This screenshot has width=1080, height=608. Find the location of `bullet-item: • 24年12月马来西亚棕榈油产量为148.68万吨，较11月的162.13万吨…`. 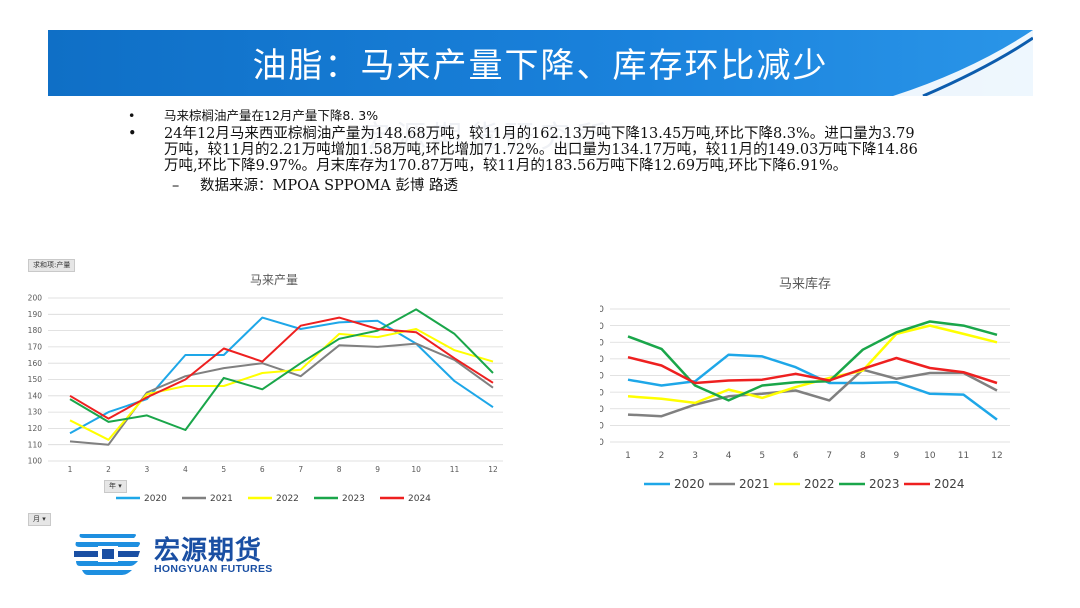

bullet-item: • 24年12月马来西亚棕榈油产量为148.68万吨，较11月的162.13万吨… is located at coordinates (528, 150).